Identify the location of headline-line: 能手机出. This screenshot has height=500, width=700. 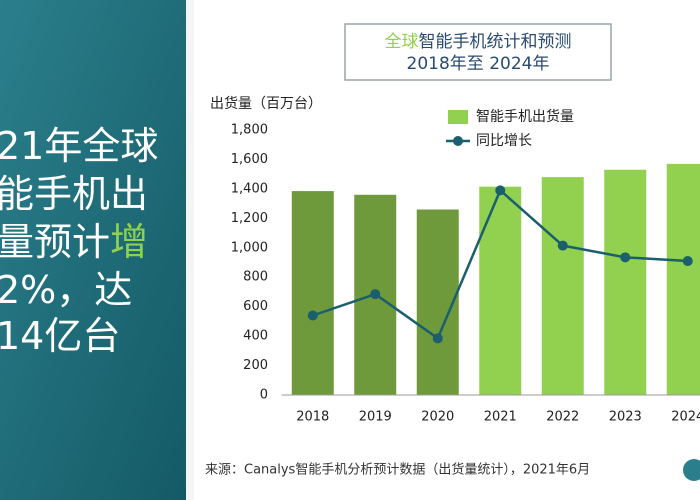
(74, 194).